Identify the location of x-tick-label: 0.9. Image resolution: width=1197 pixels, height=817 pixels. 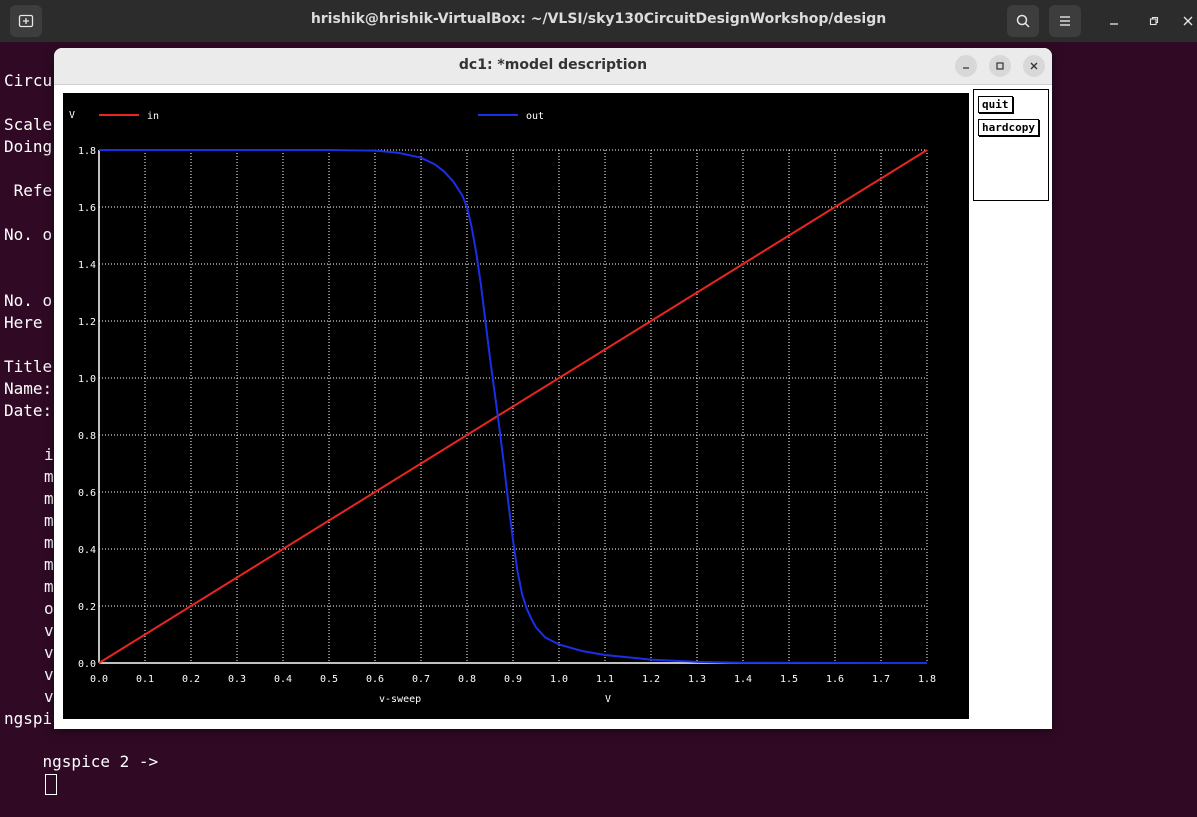
(513, 679).